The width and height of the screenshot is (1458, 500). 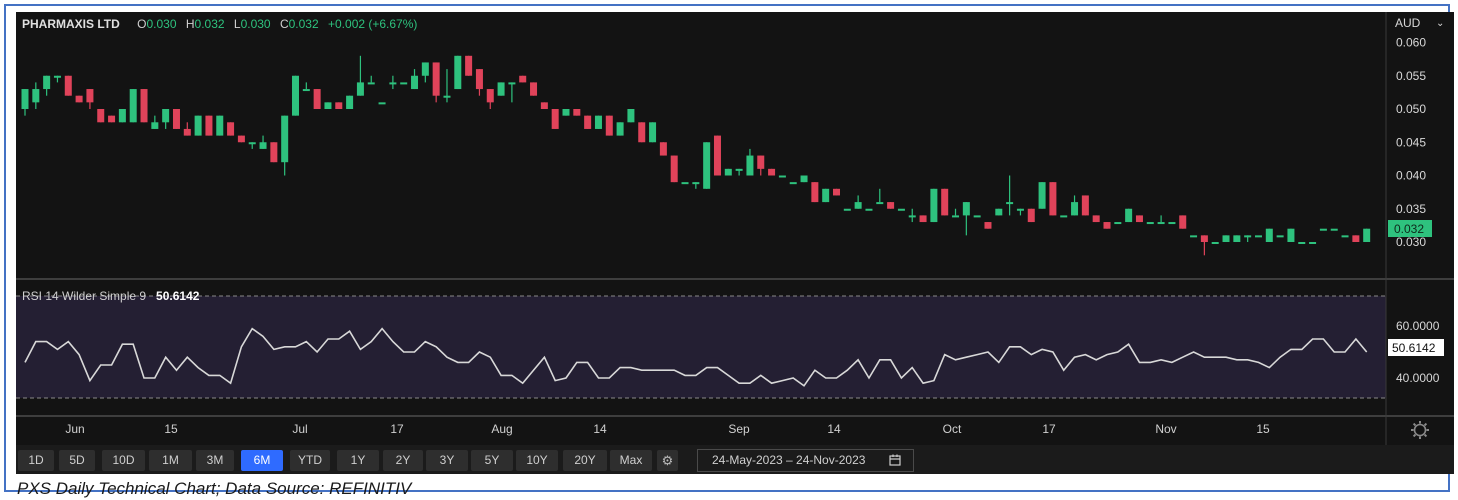 What do you see at coordinates (805, 460) in the screenshot?
I see `date-range-picker: 24-May-2023 – 24-Nov-2023` at bounding box center [805, 460].